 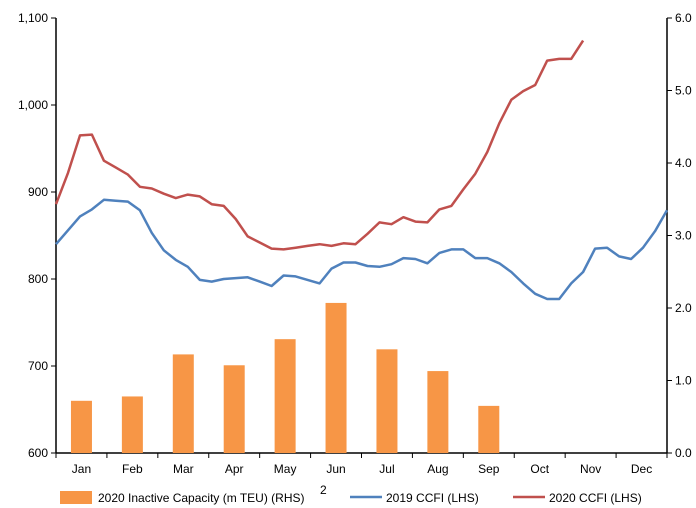 What do you see at coordinates (285, 469) in the screenshot?
I see `x-tick-label: May` at bounding box center [285, 469].